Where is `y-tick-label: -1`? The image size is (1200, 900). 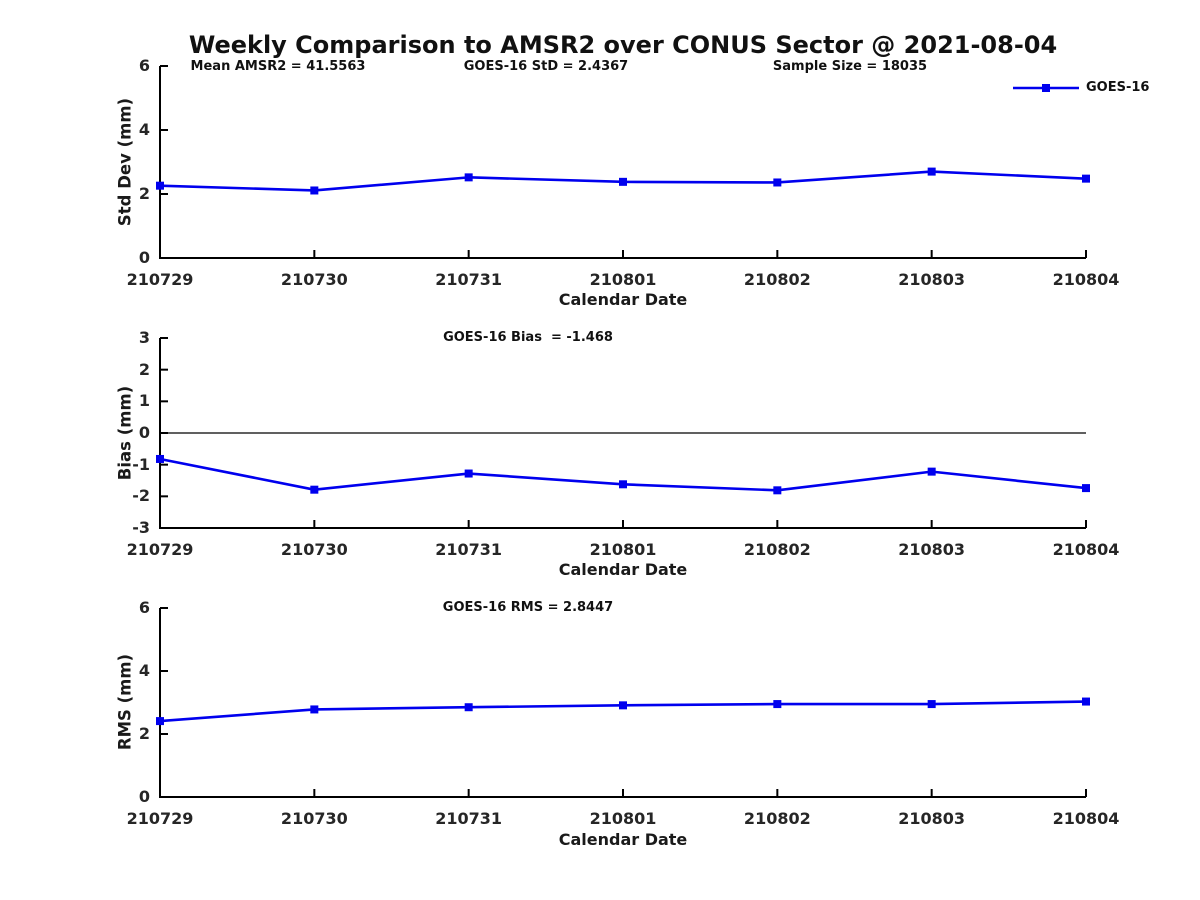 y-tick-label: -1 is located at coordinates (141, 464).